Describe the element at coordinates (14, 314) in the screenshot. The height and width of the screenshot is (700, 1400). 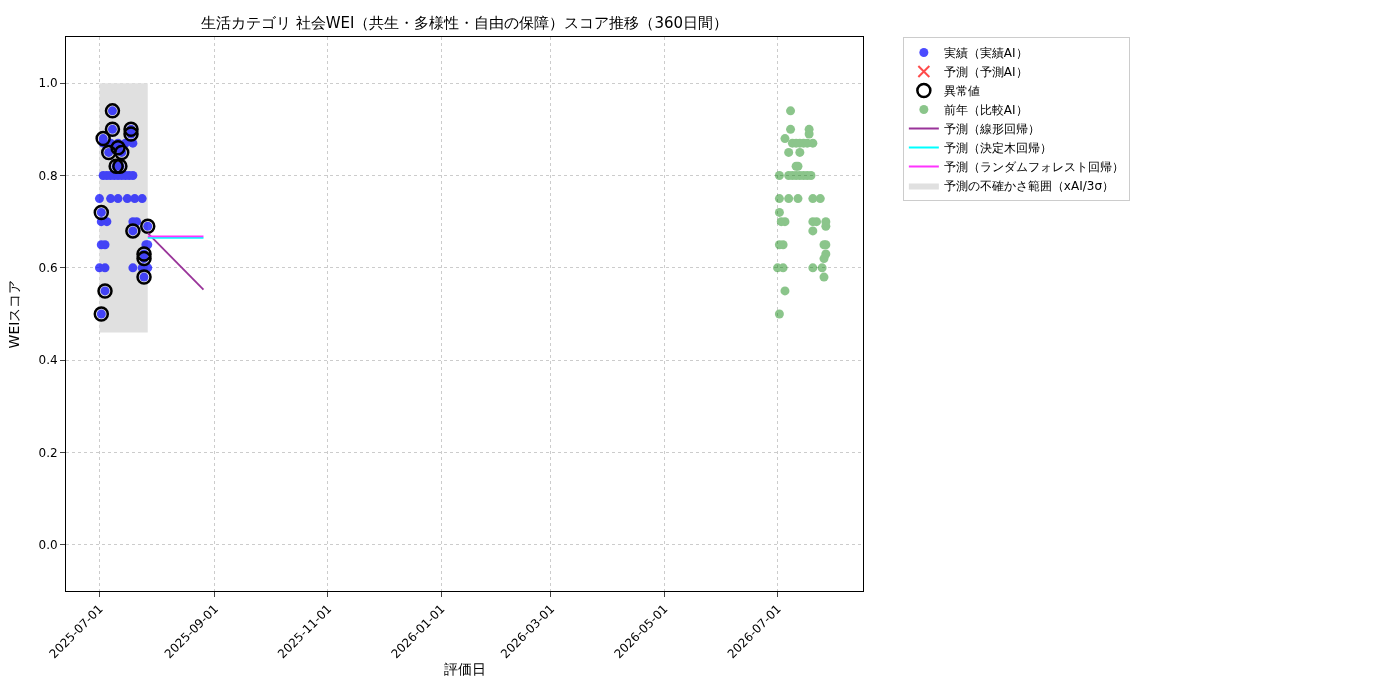
I see `y-axis-title: WEIスコア` at that location.